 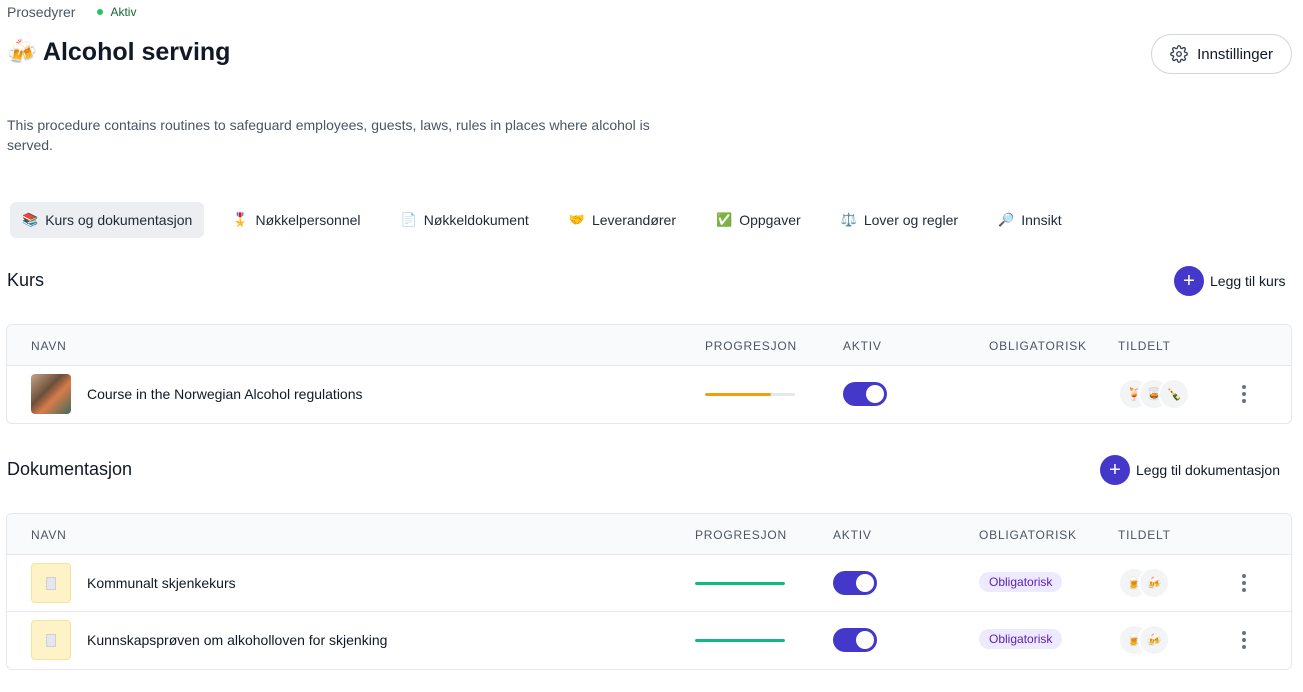 I want to click on courses-section-title: Kurs, so click(x=26, y=280).